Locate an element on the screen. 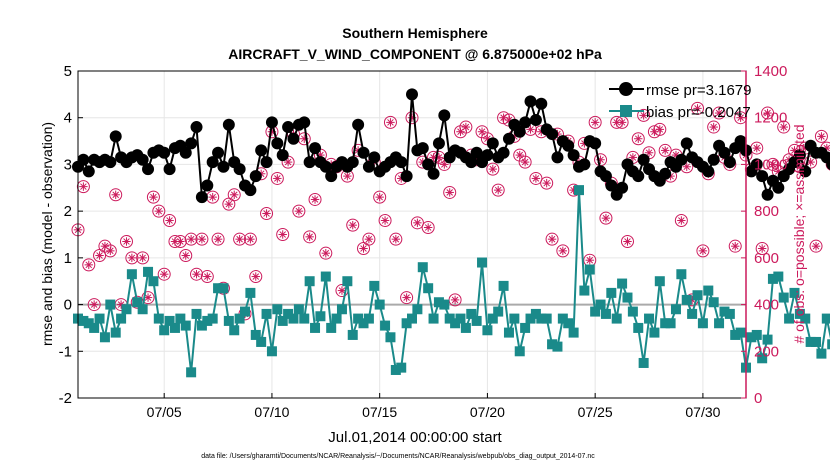  y-left-tick-label: -1 is located at coordinates (65, 351).